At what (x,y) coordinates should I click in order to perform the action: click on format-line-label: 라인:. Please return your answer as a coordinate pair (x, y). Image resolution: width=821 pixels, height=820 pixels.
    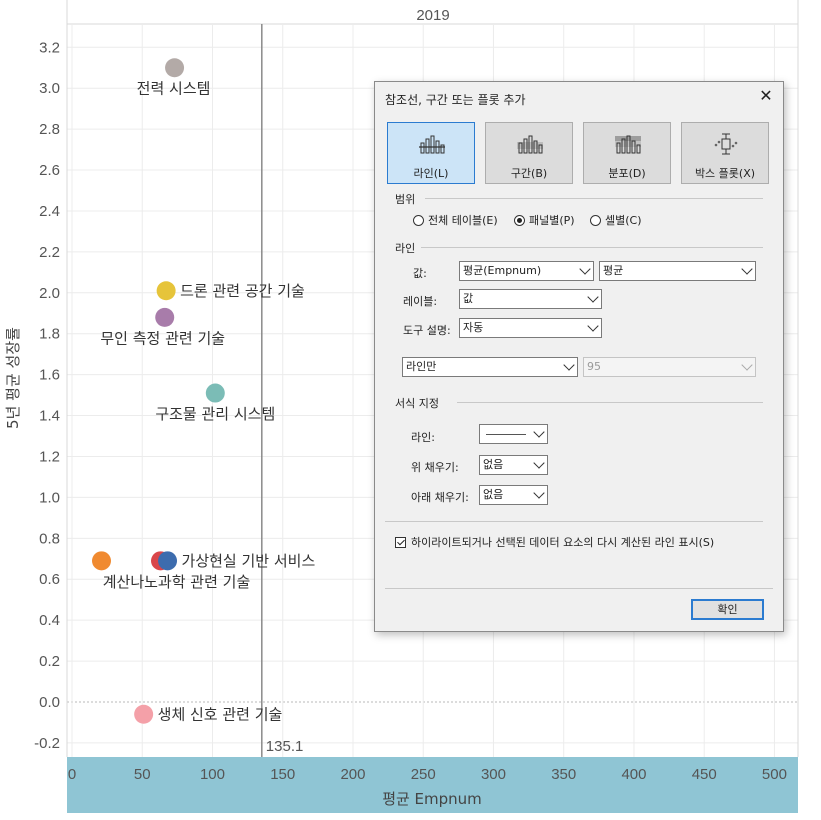
    Looking at the image, I should click on (423, 437).